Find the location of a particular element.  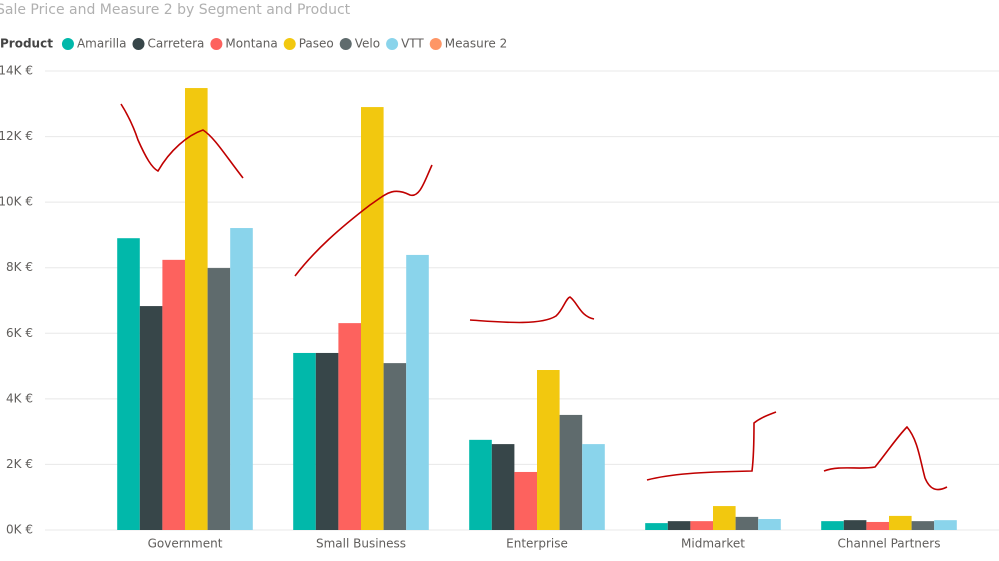

legend-label: Carretera is located at coordinates (176, 44).